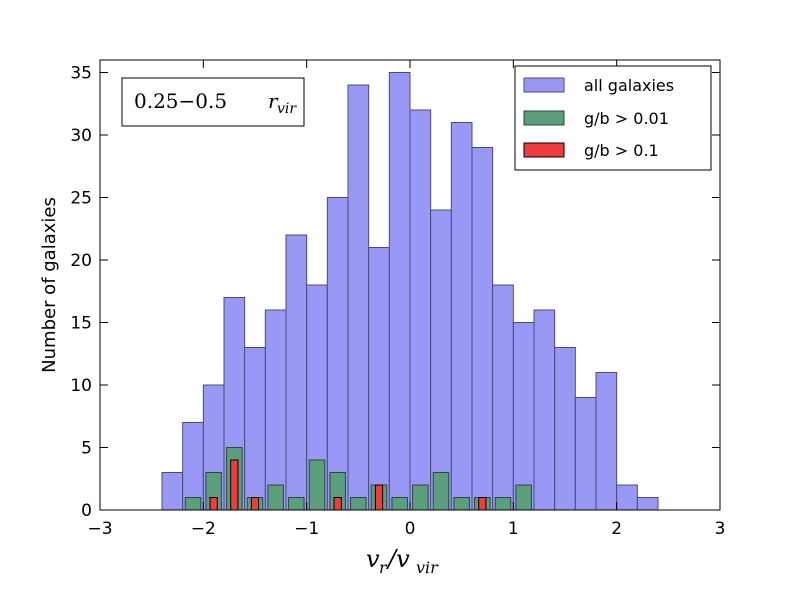  What do you see at coordinates (81, 386) in the screenshot?
I see `y-tick-label: 10` at bounding box center [81, 386].